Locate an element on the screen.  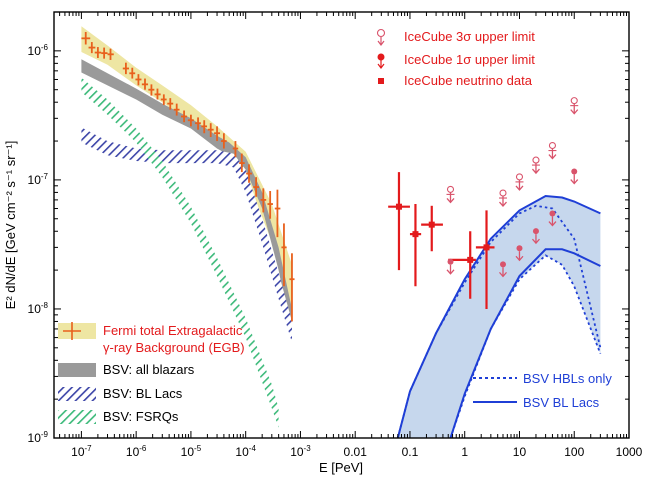
x-tick-label: 10⁻⁷ is located at coordinates (81, 451).